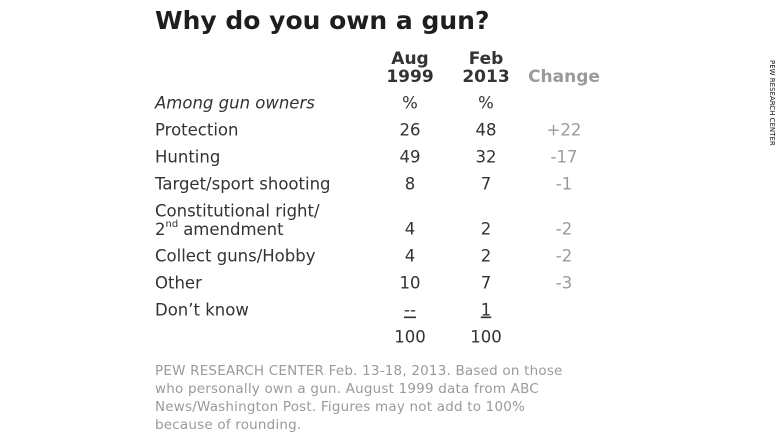  What do you see at coordinates (196, 130) in the screenshot?
I see `row-label: Protection` at bounding box center [196, 130].